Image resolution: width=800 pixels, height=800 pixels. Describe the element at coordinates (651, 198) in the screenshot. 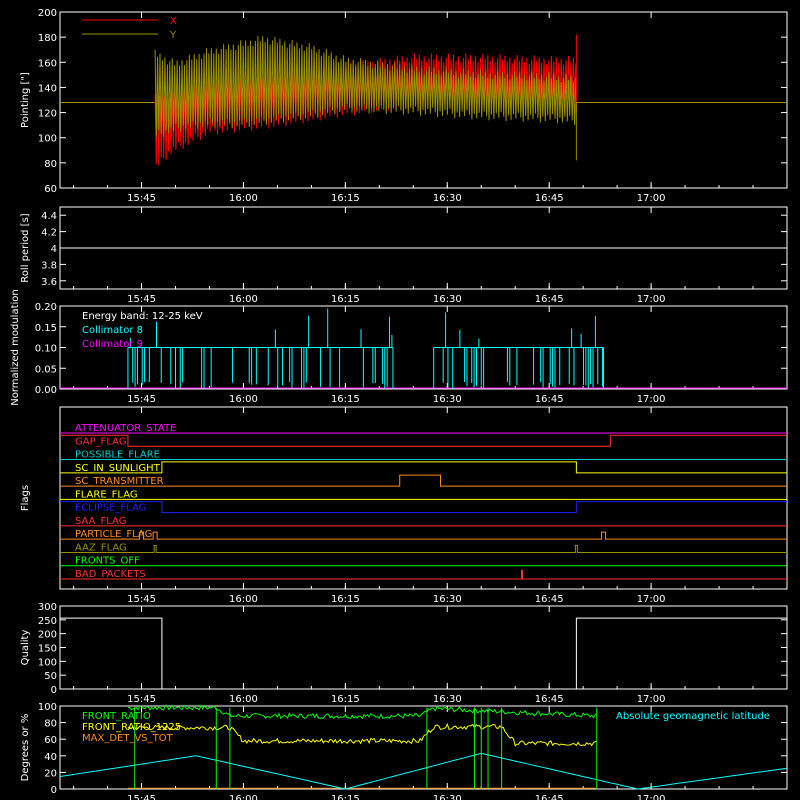

I see `pointing-xtick-label: 17:00` at that location.